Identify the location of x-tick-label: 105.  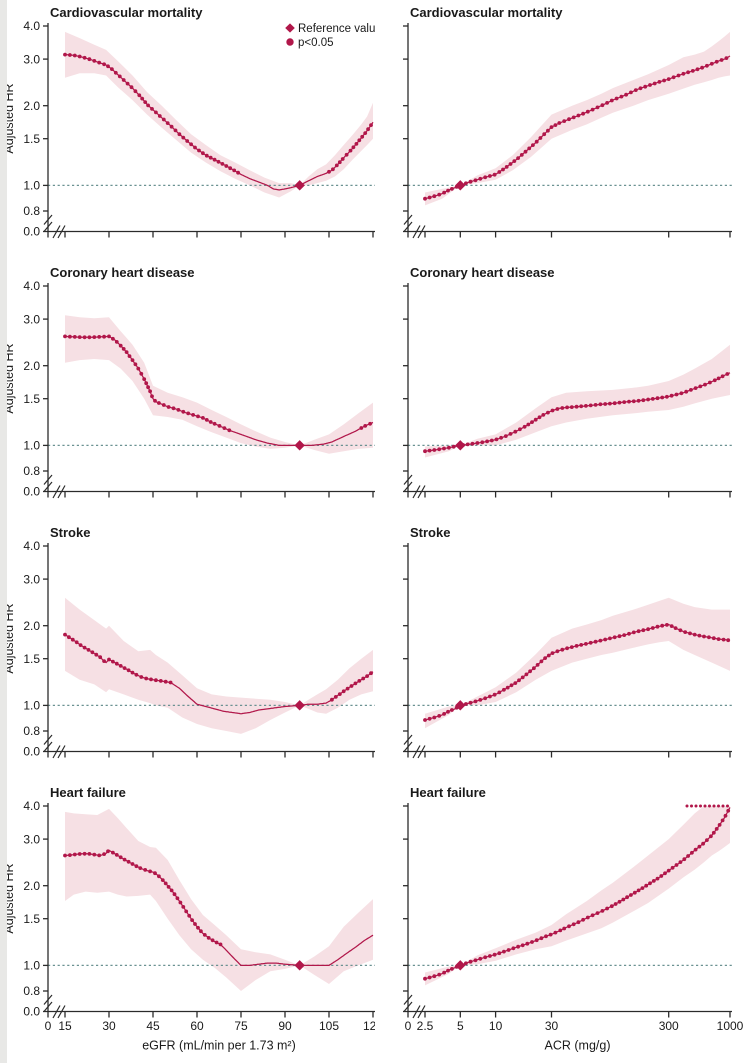
(329, 1026).